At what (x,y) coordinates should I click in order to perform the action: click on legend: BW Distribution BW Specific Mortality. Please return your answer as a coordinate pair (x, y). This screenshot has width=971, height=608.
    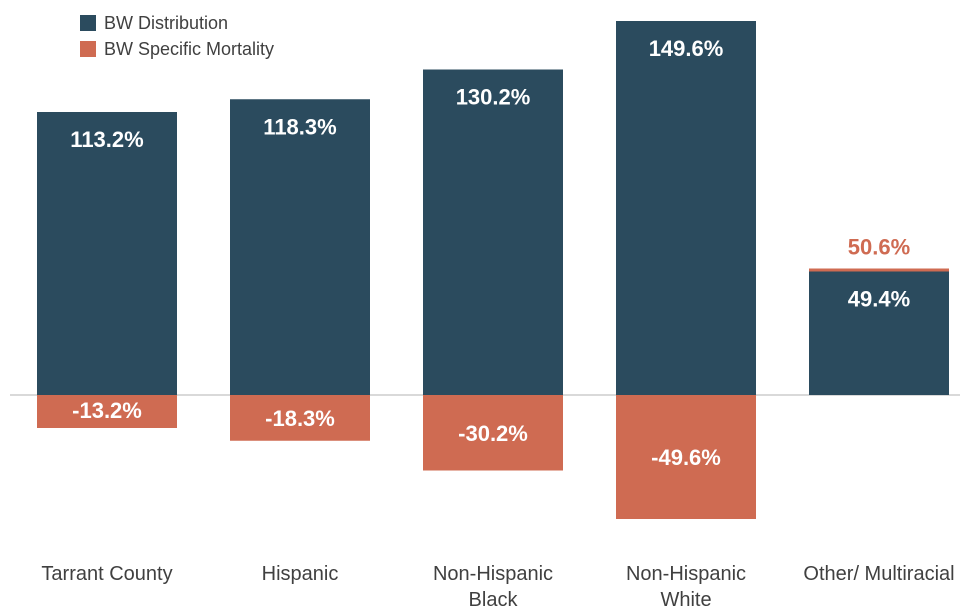
    Looking at the image, I should click on (177, 36).